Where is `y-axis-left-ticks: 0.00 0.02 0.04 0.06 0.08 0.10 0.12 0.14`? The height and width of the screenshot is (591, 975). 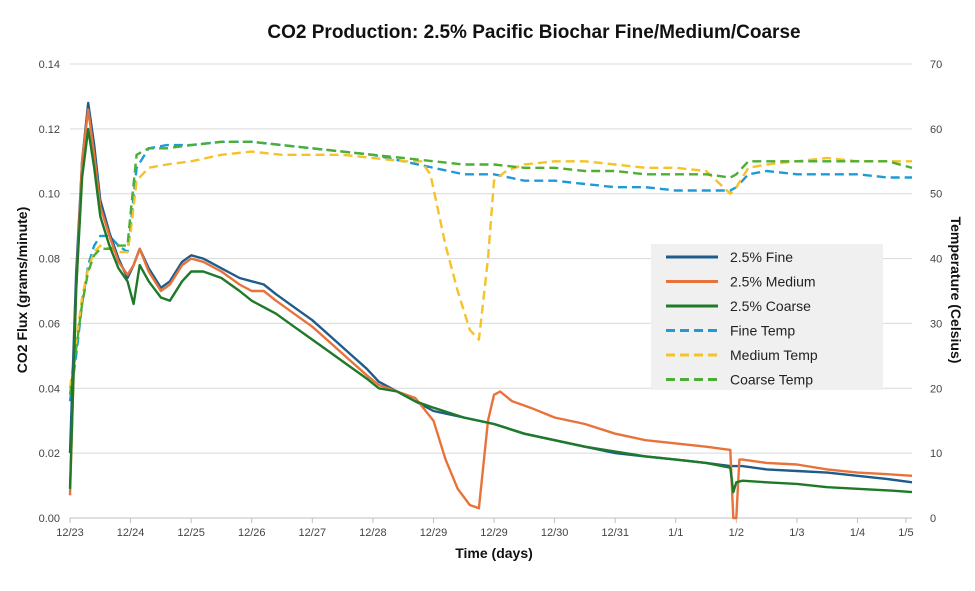
y-axis-left-ticks: 0.00 0.02 0.04 0.06 0.08 0.10 0.12 0.14 is located at coordinates (49, 292).